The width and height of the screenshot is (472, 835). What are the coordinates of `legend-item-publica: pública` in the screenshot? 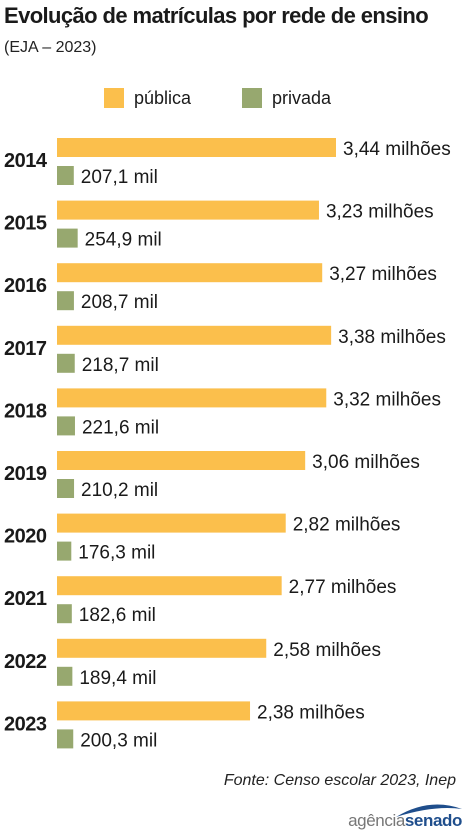 It's located at (147, 98).